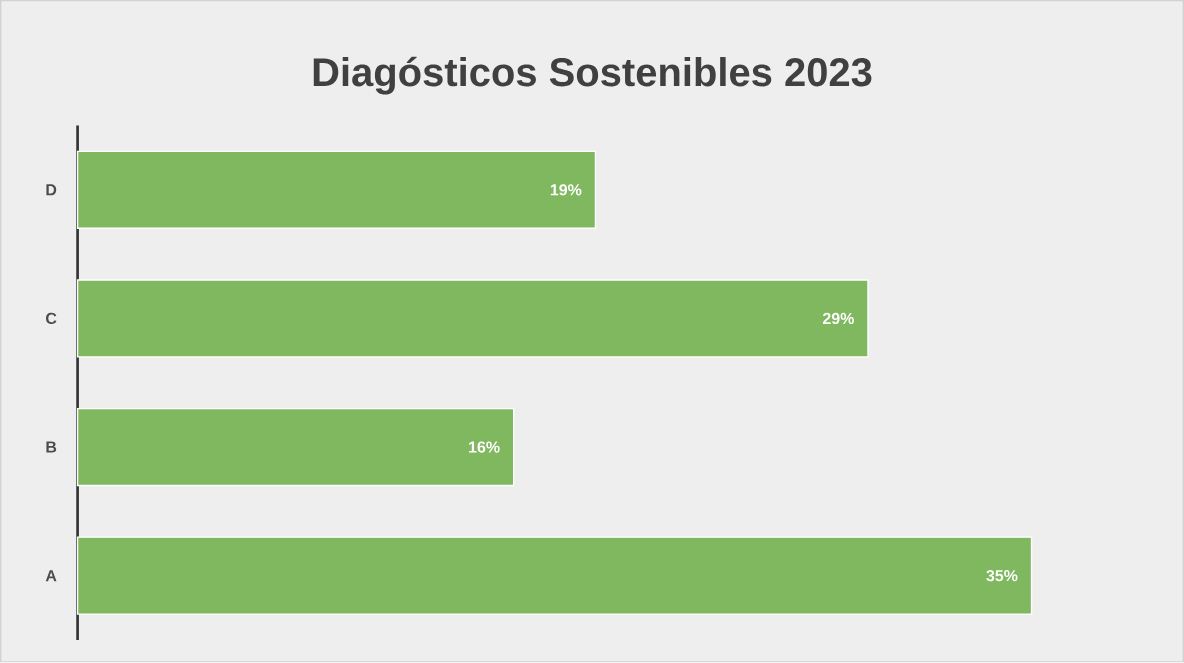  I want to click on y-tick-label: C, so click(51, 318).